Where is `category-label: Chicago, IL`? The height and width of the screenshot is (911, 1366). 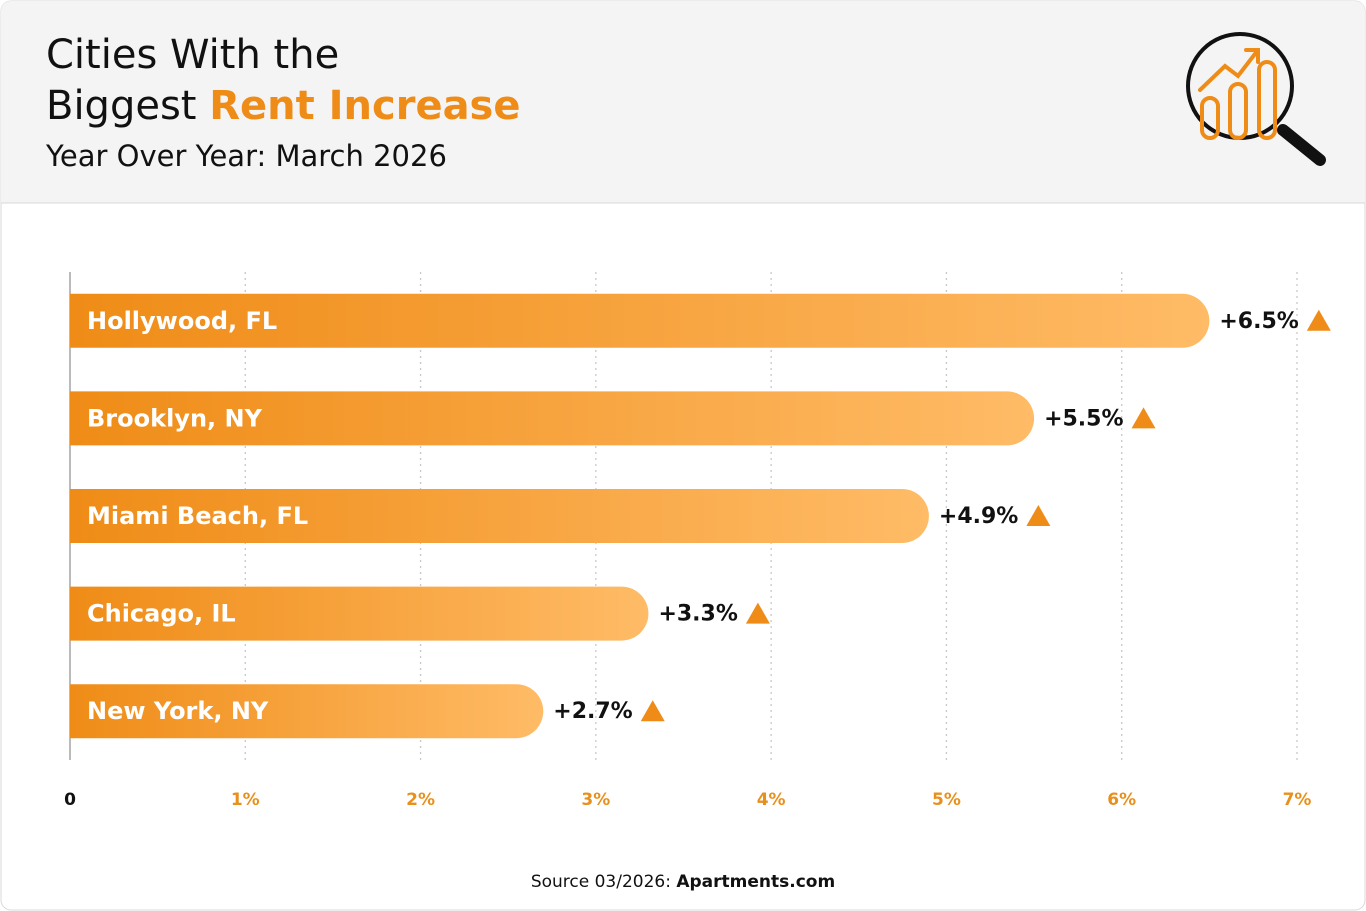 category-label: Chicago, IL is located at coordinates (161, 614).